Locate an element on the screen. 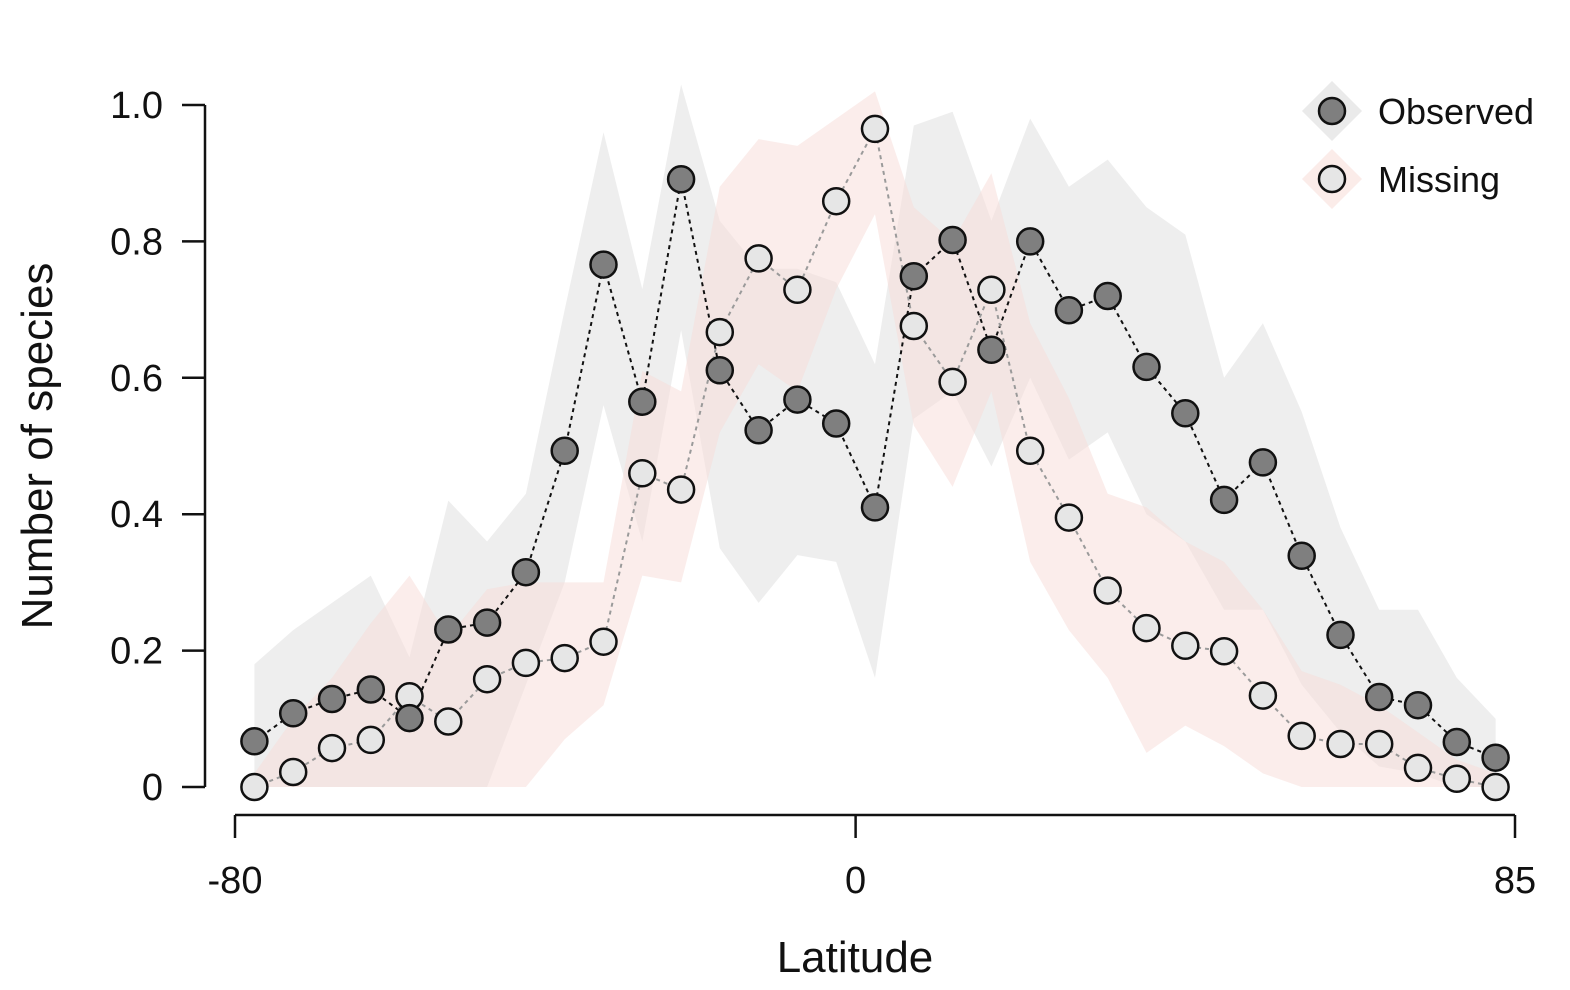  y-tick-label: 1.0 is located at coordinates (136, 106).